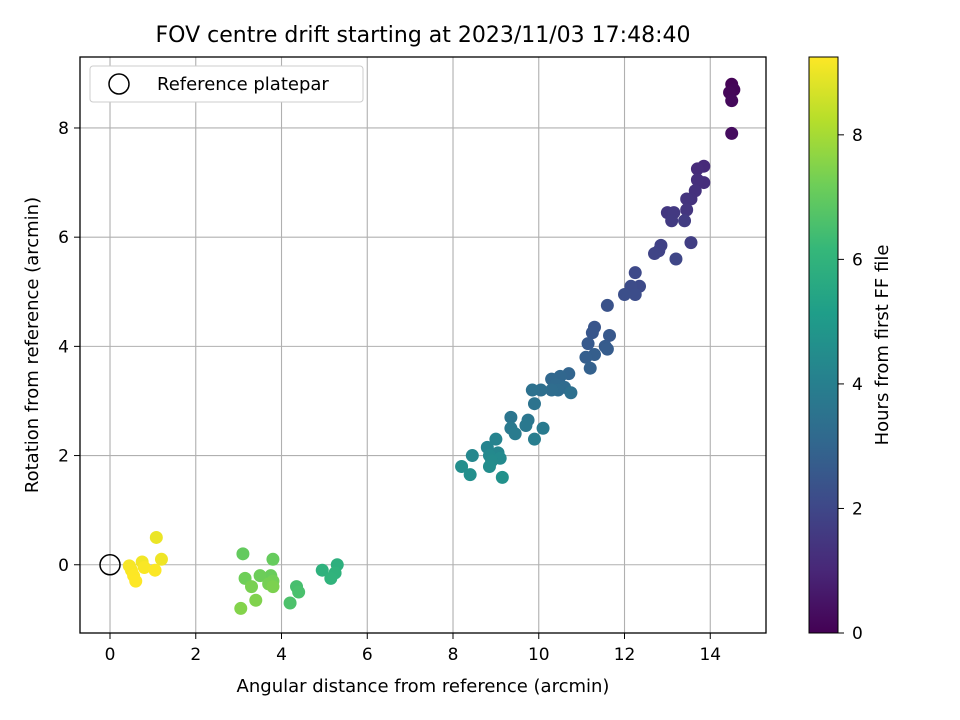  Describe the element at coordinates (423, 686) in the screenshot. I see `x-axis-label: Angular distance from reference (arcmin)` at that location.